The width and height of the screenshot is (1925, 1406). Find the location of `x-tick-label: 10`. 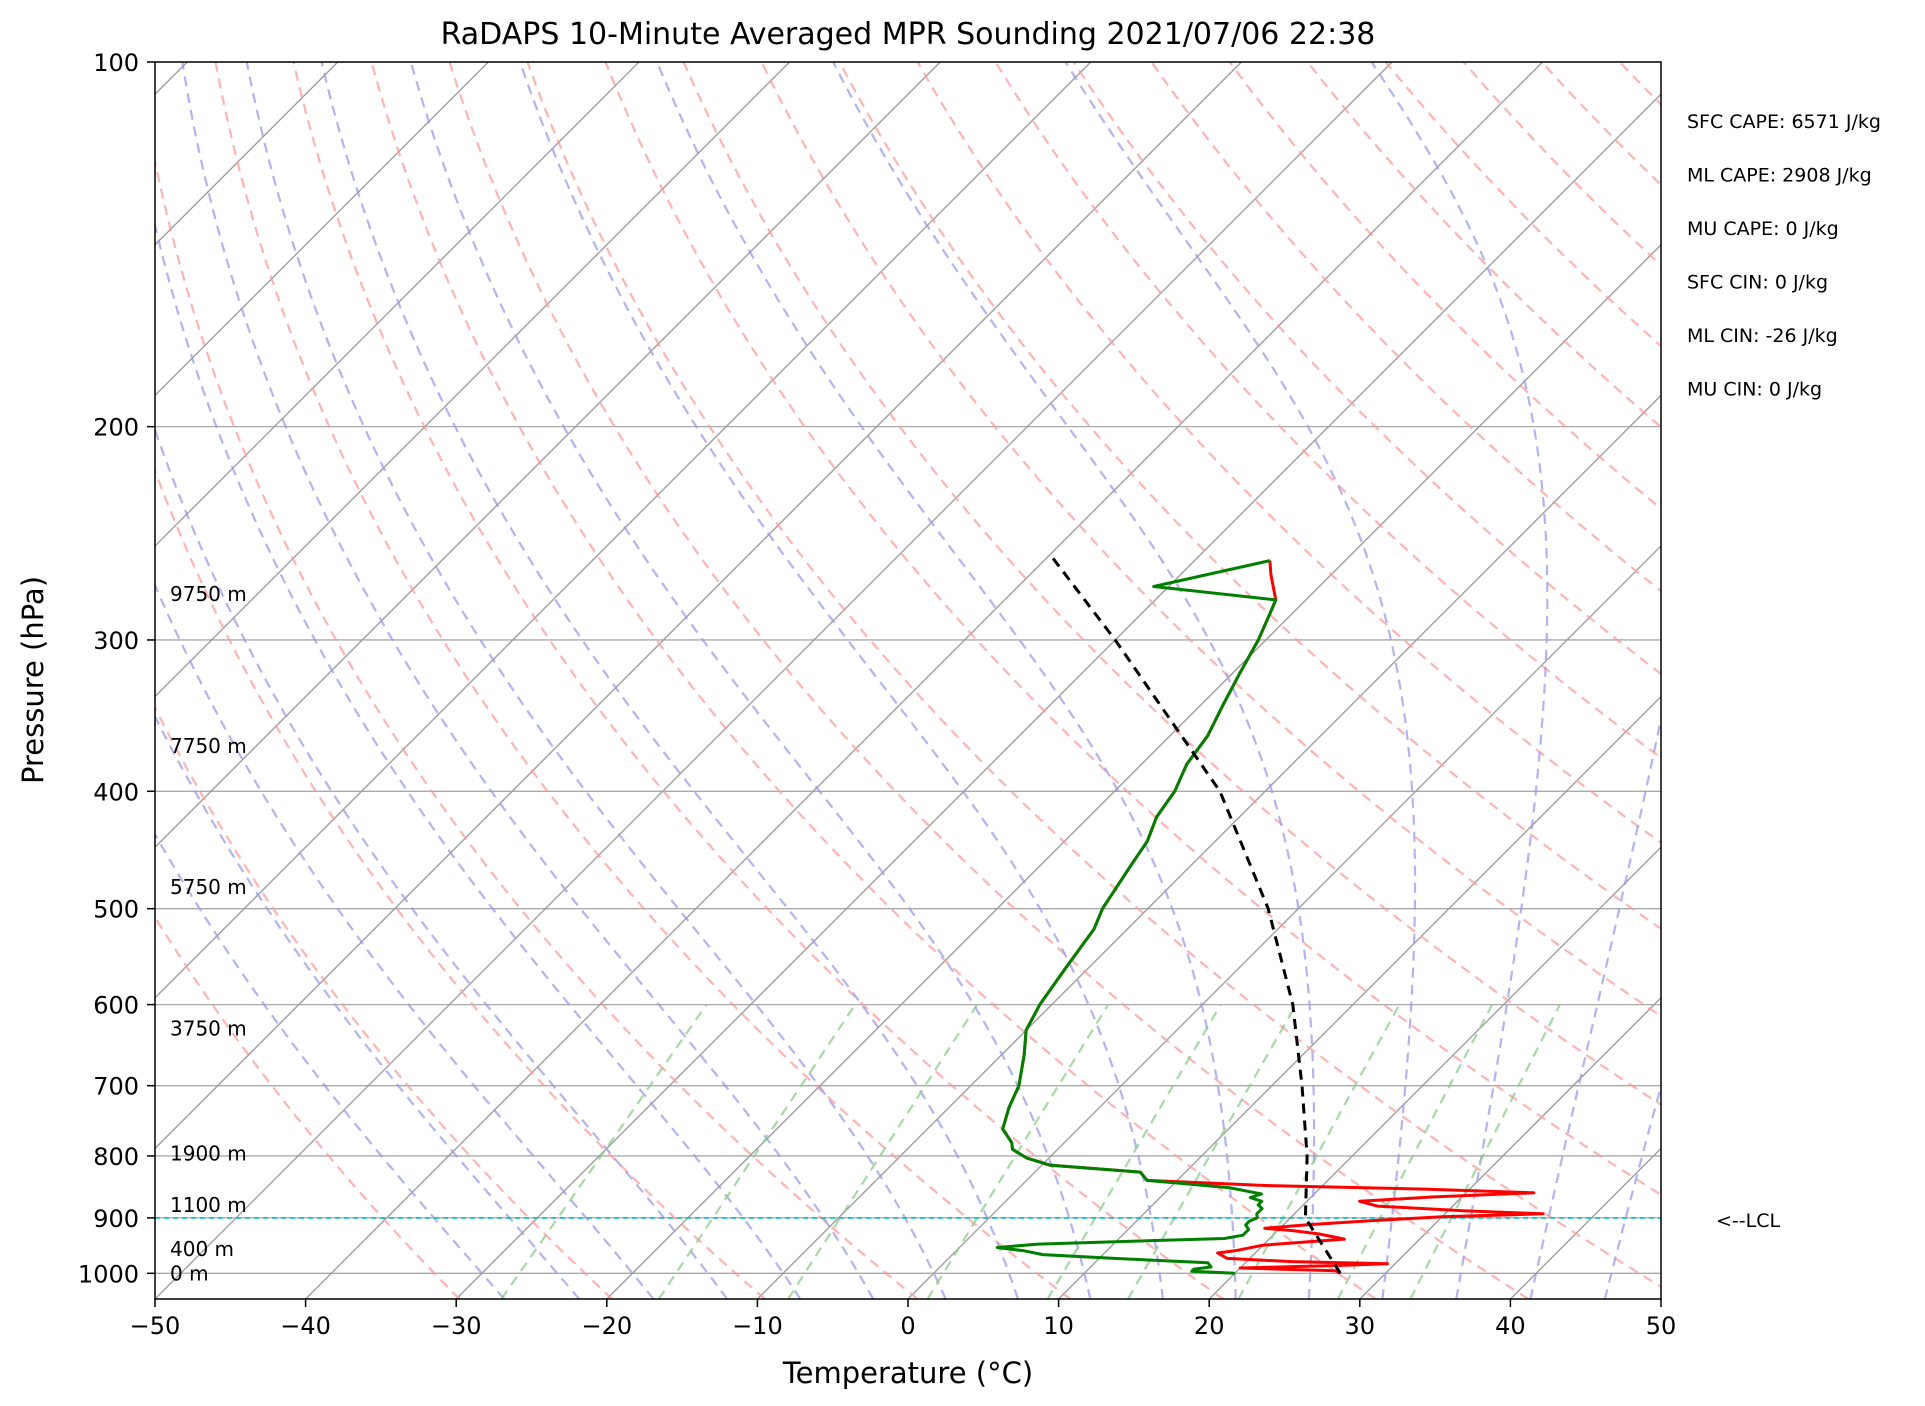

x-tick-label: 10 is located at coordinates (1058, 1326).